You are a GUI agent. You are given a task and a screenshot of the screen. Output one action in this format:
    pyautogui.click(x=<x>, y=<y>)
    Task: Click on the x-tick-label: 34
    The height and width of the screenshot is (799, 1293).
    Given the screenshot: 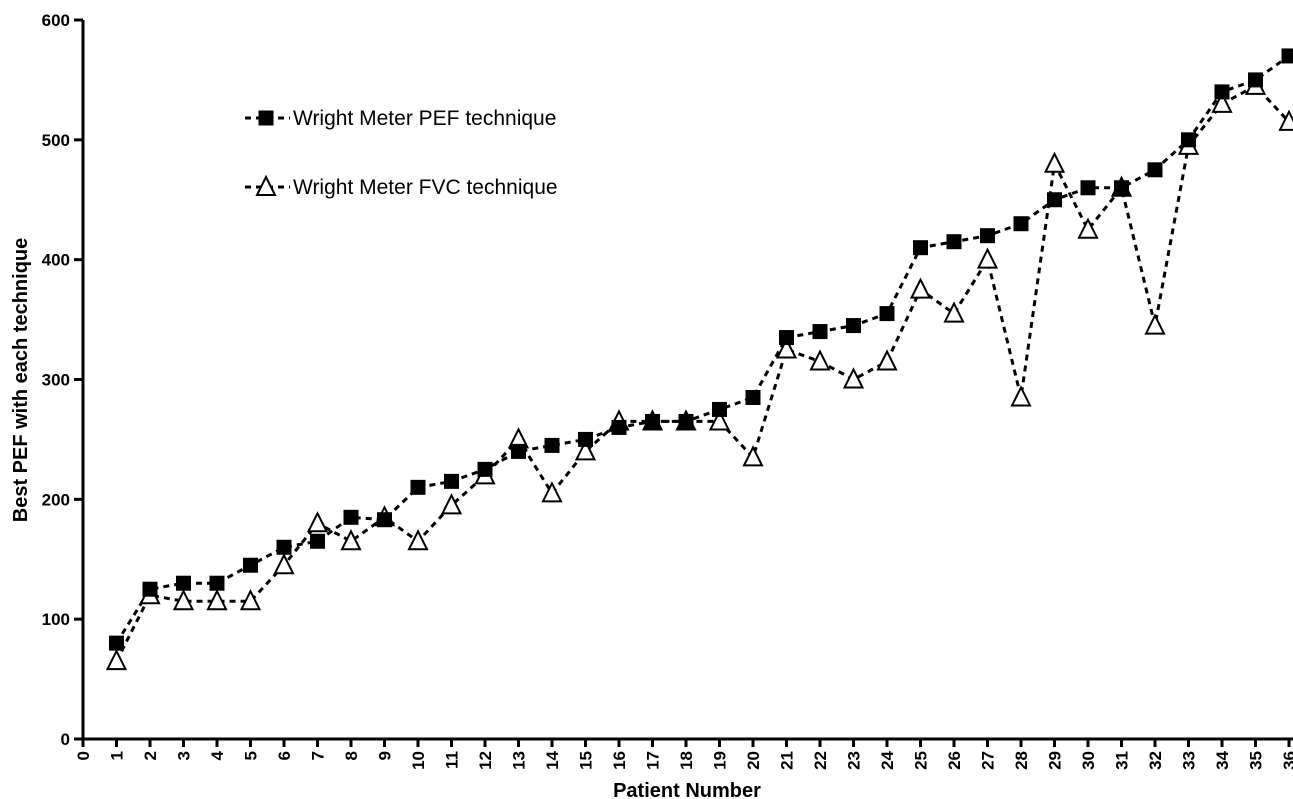 What is the action you would take?
    pyautogui.click(x=1222, y=759)
    